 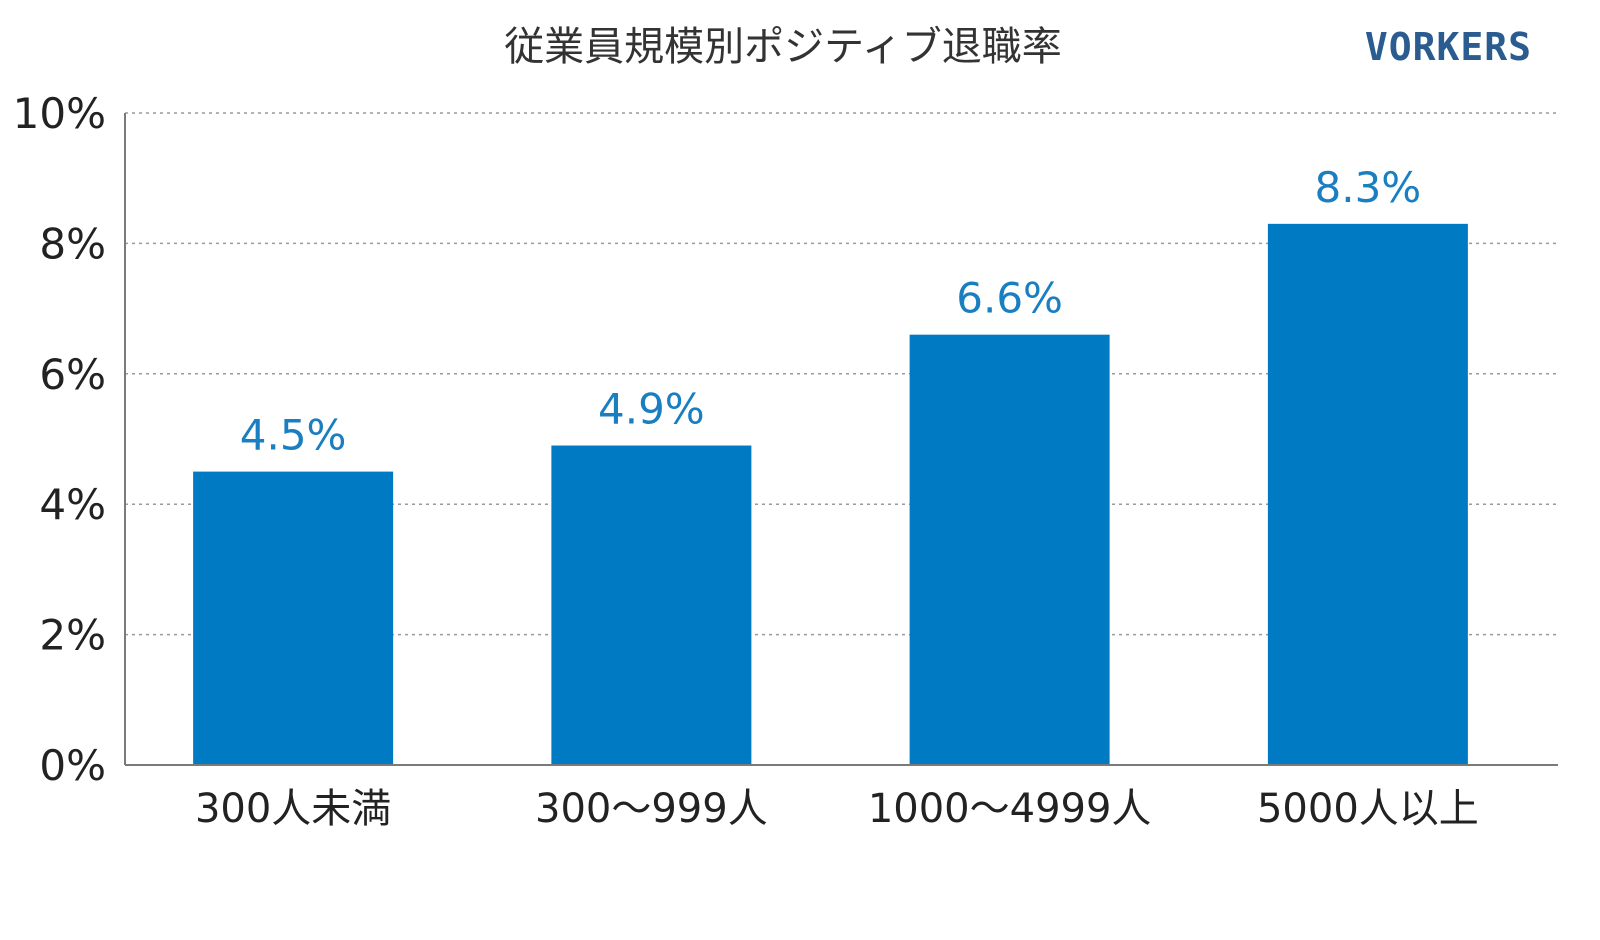 I want to click on data-label: 6.6%, so click(x=1009, y=298).